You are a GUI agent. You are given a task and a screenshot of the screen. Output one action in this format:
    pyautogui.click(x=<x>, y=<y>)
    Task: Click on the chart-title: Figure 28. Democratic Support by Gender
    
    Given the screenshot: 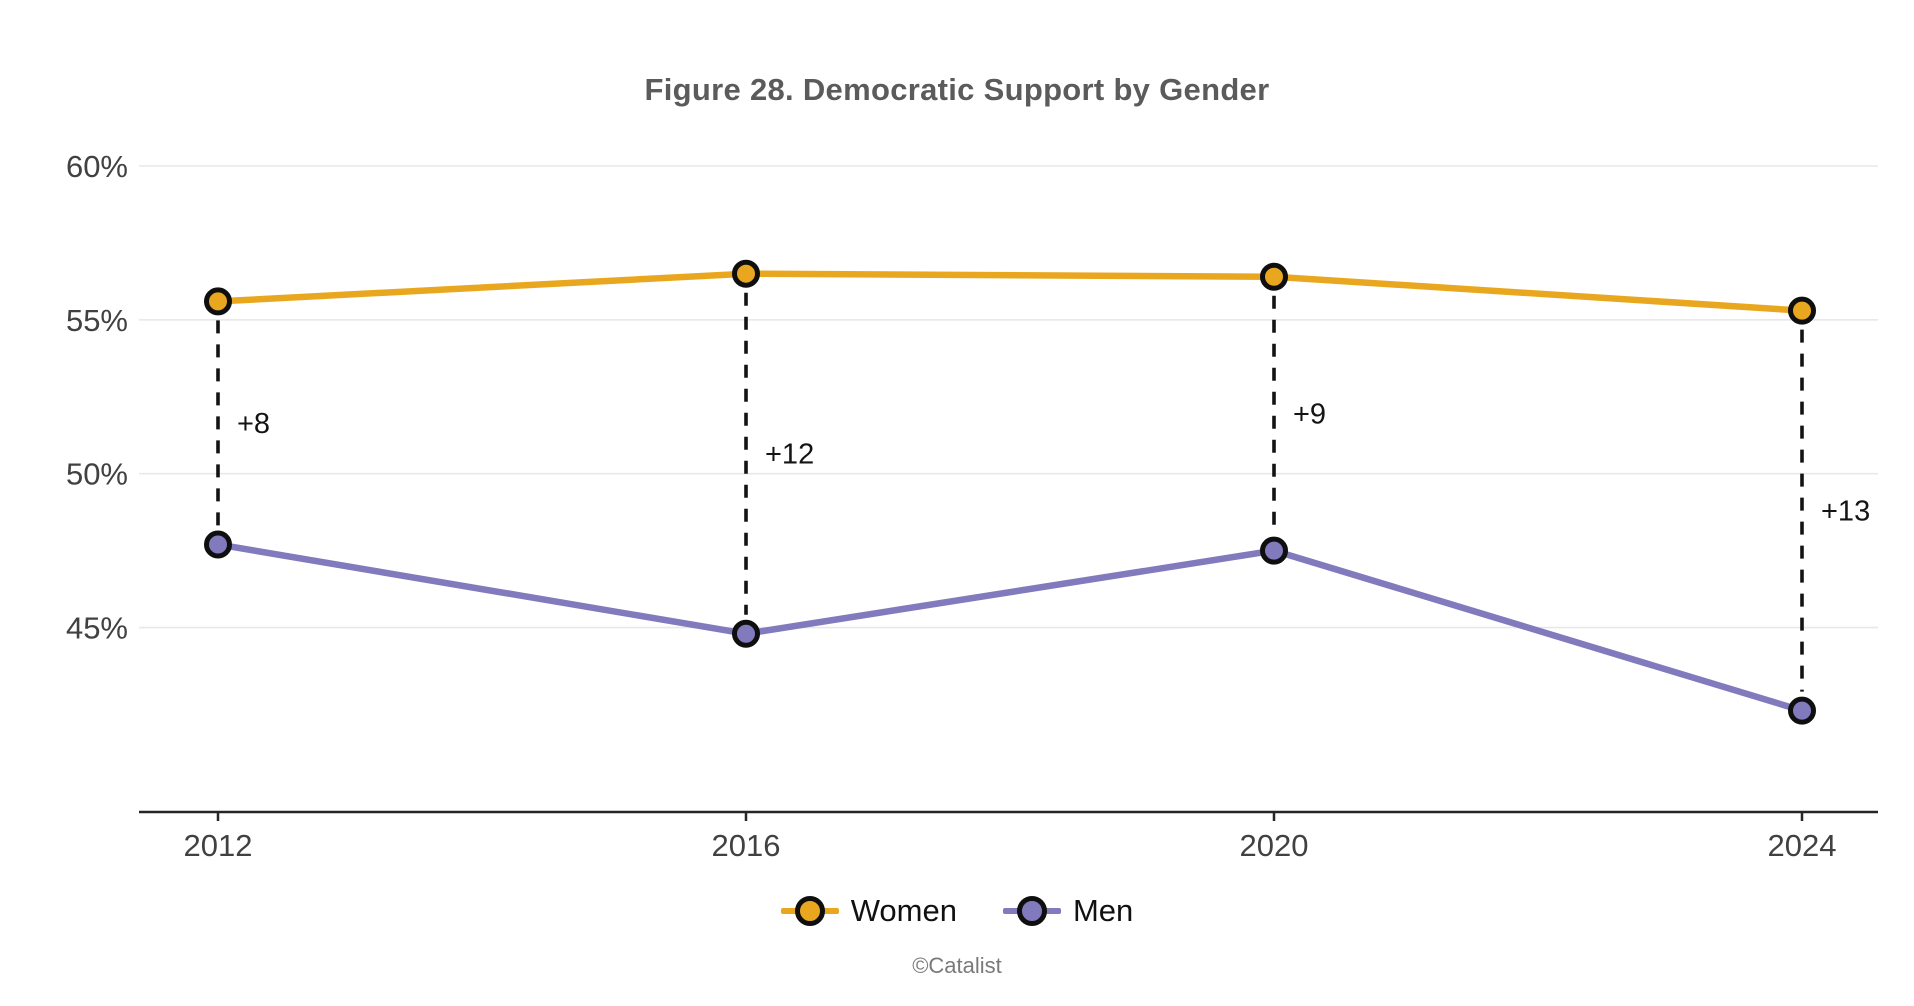 What is the action you would take?
    pyautogui.click(x=957, y=89)
    